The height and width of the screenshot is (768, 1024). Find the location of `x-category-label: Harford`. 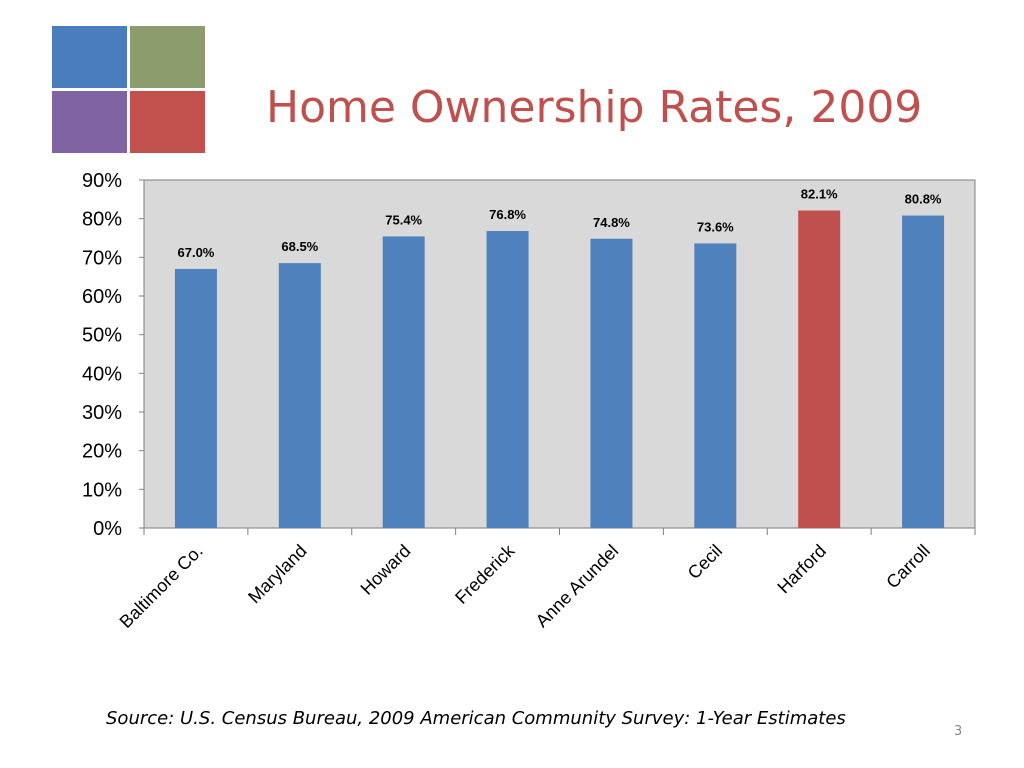

x-category-label: Harford is located at coordinates (801, 569).